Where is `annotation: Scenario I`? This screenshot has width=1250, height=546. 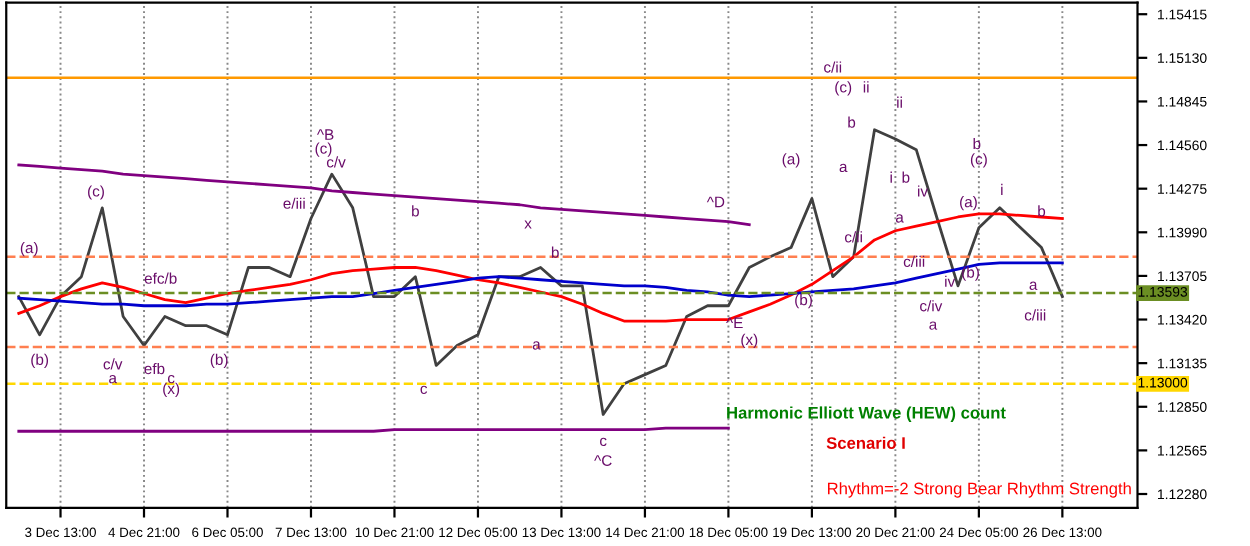
annotation: Scenario I is located at coordinates (865, 442).